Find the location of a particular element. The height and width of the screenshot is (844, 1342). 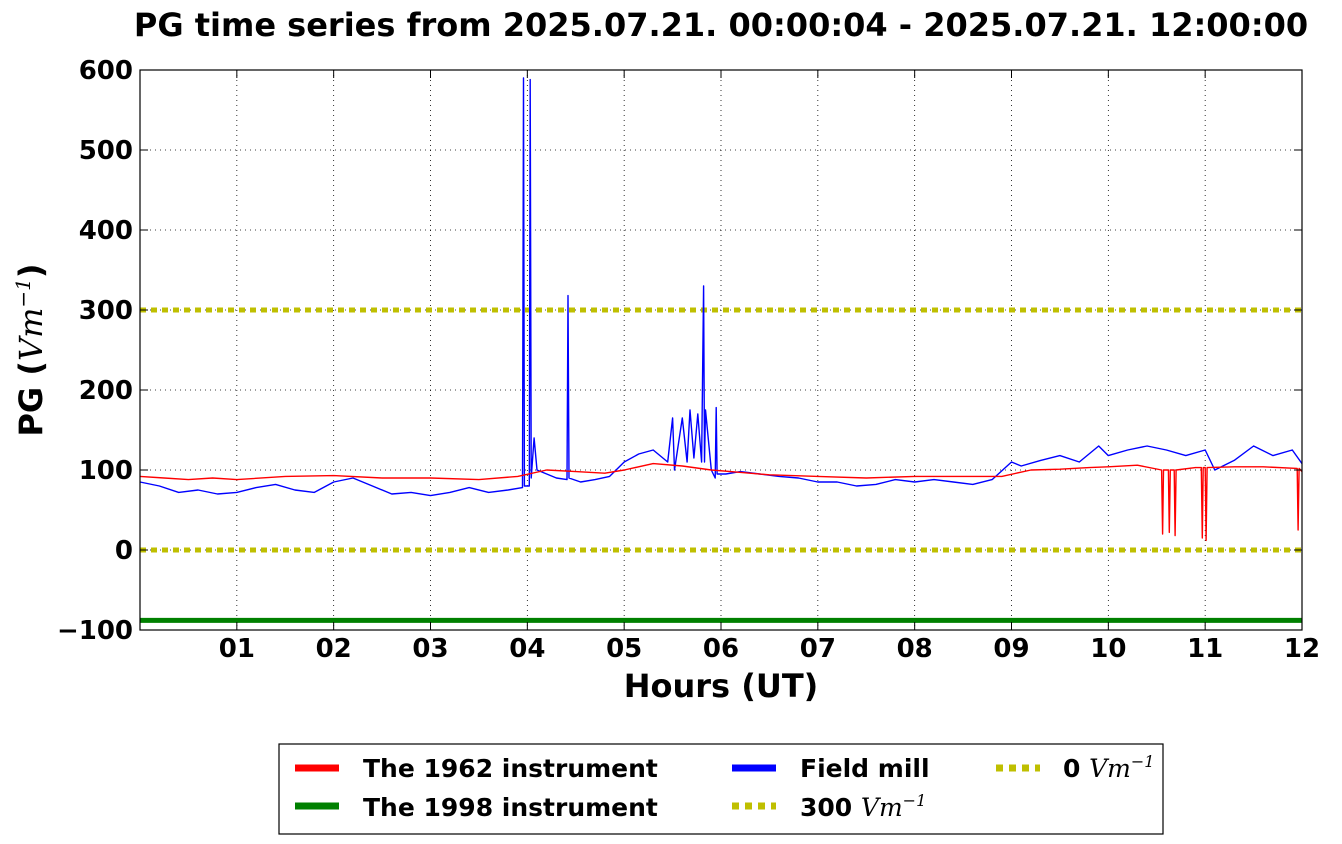

legend-label-300: 300 Vm−1 is located at coordinates (863, 806).